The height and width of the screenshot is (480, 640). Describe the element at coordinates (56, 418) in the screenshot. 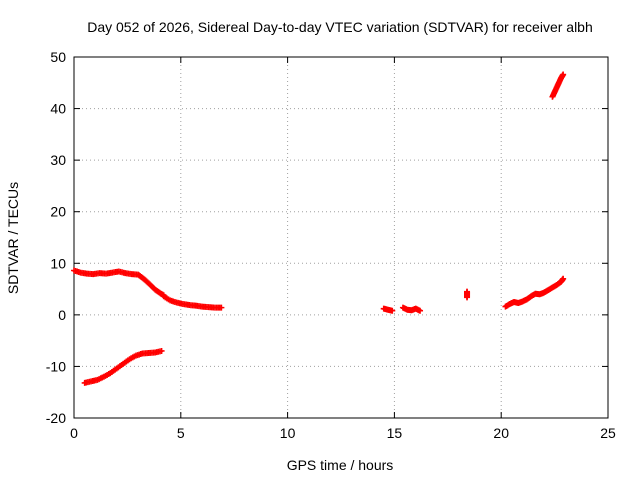

I see `y-tick-label: -20` at that location.